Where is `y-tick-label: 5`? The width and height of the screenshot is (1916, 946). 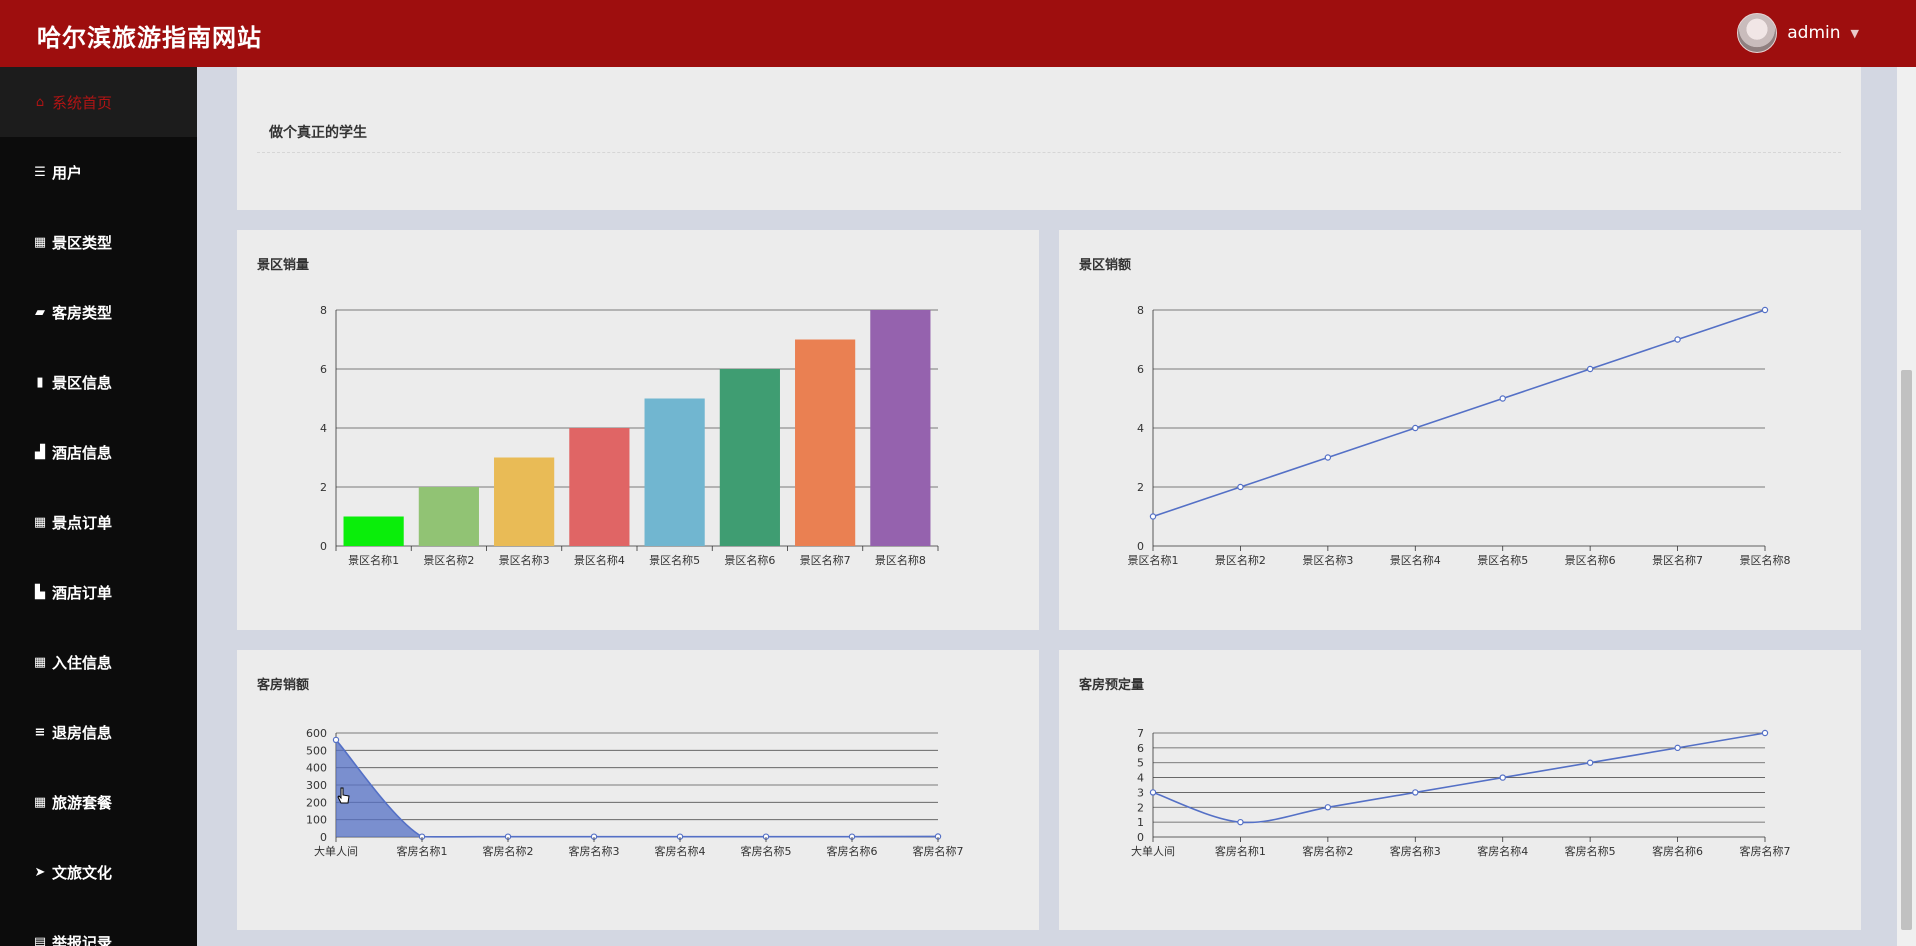
y-tick-label: 5 is located at coordinates (1140, 763).